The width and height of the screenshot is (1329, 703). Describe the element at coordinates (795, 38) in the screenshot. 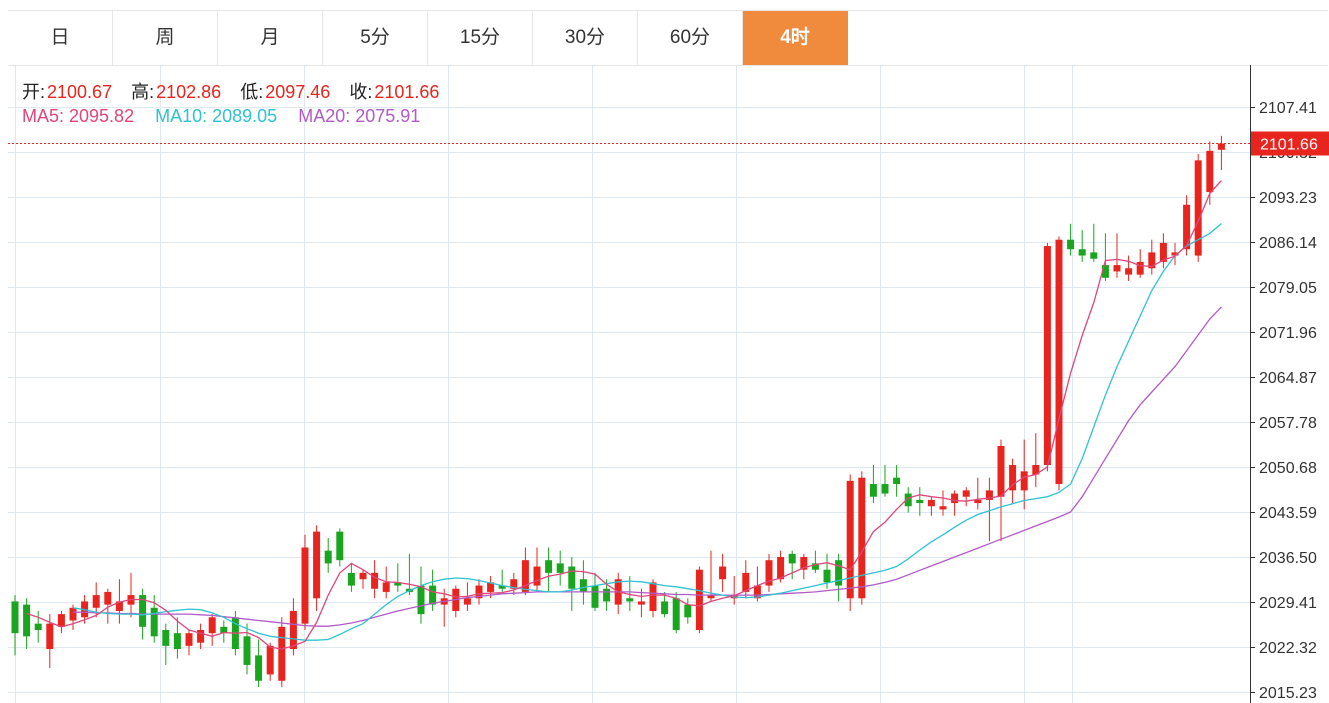

I see `tab-4hour: 4时` at that location.